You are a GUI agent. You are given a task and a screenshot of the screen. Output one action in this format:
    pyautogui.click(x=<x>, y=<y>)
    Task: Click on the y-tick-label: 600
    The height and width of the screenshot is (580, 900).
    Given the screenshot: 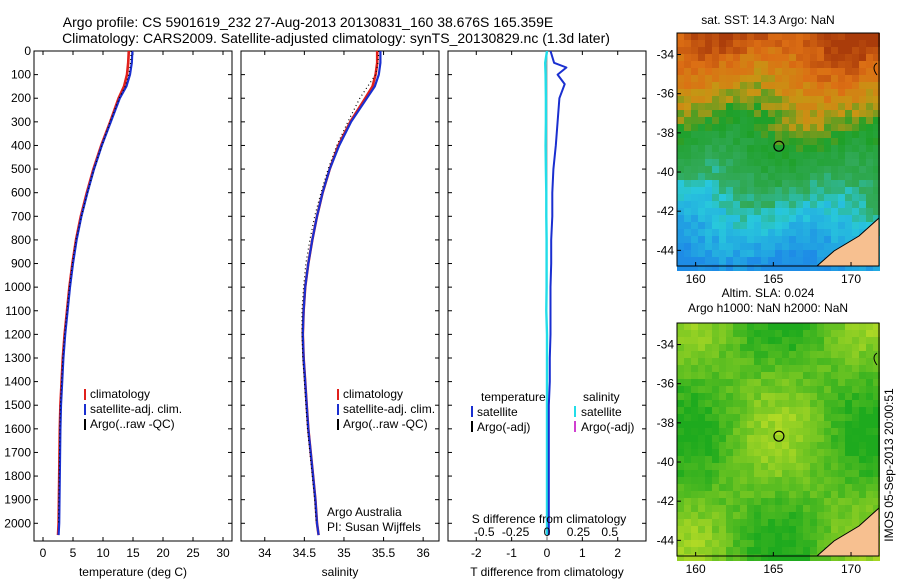 What is the action you would take?
    pyautogui.click(x=21, y=193)
    